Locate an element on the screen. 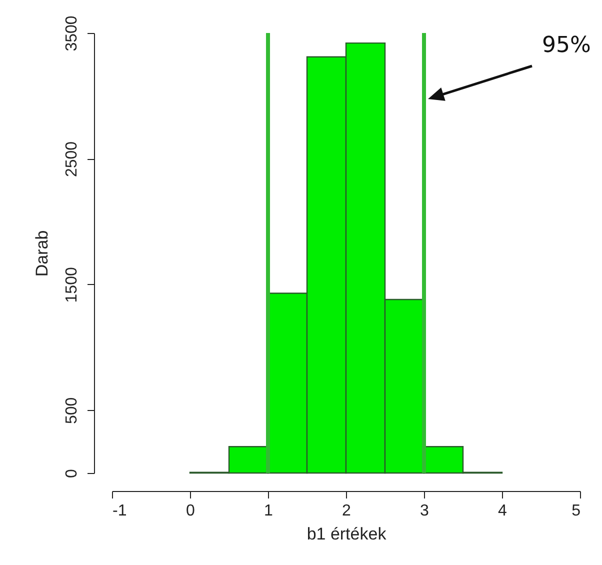 The height and width of the screenshot is (565, 602). y-tick-label: 1500 is located at coordinates (72, 285).